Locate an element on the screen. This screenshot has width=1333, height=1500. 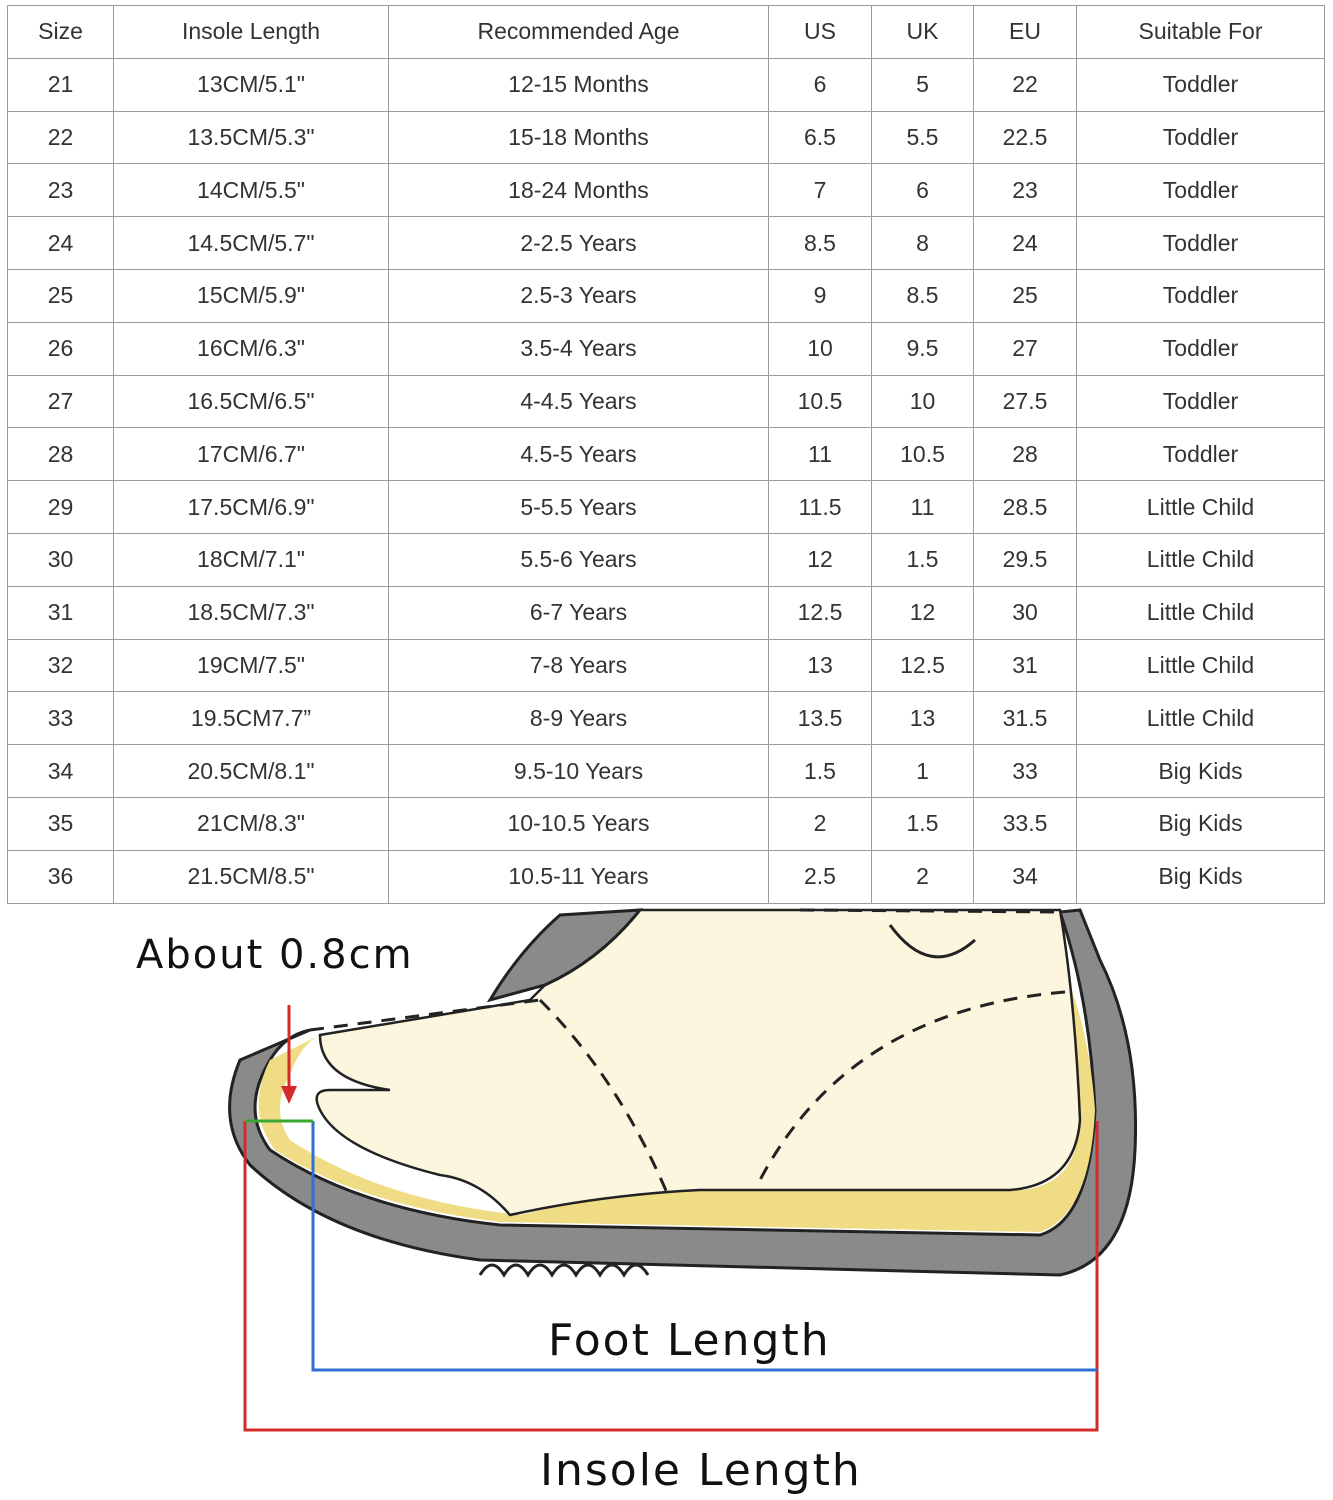
table-cell: 5.5-6 Years is located at coordinates (578, 559).